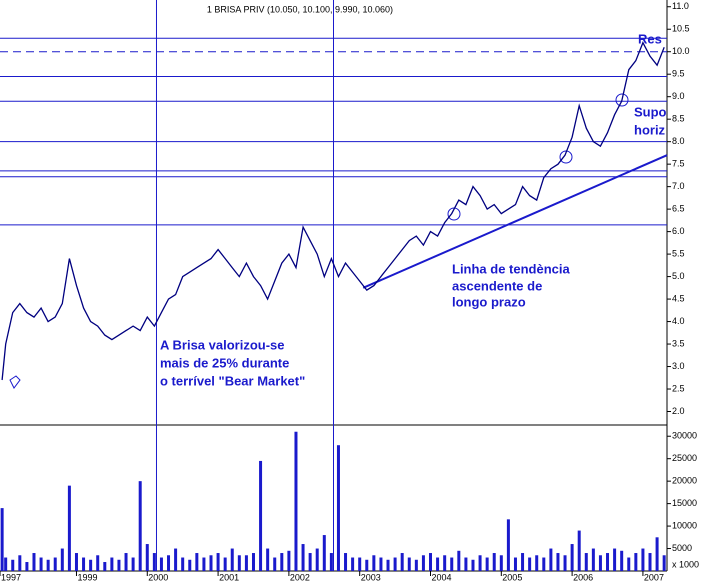 The image size is (707, 582). What do you see at coordinates (654, 577) in the screenshot?
I see `x-tick-label: 2007` at bounding box center [654, 577].